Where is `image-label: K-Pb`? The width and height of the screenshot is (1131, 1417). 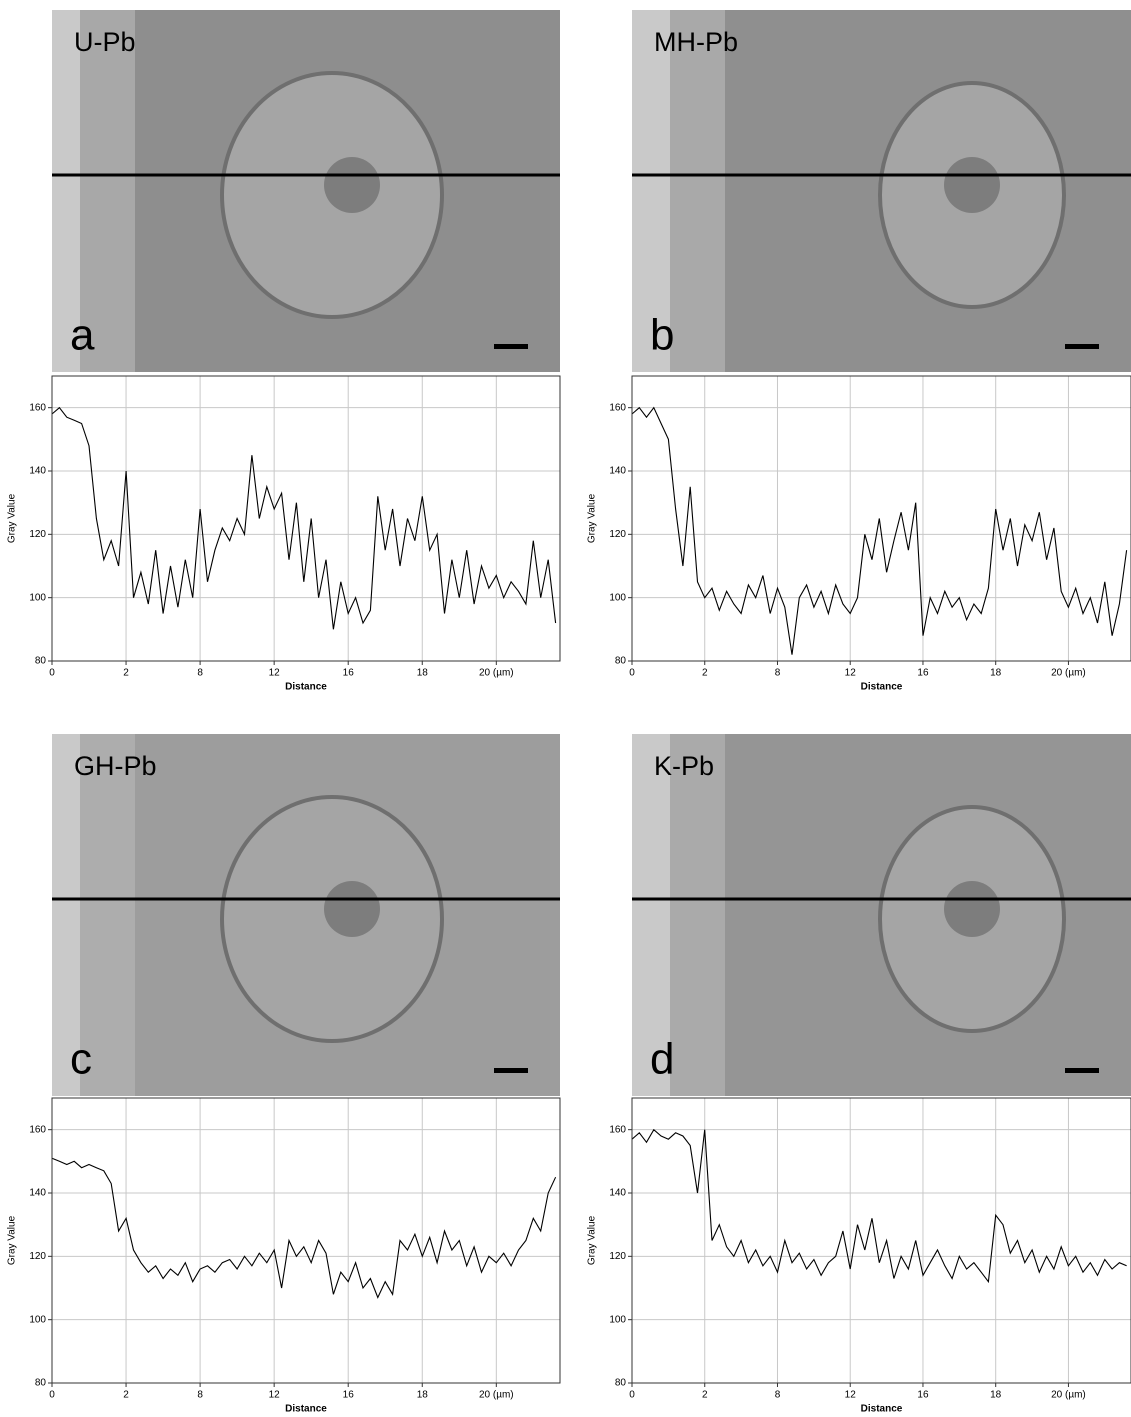 image-label: K-Pb is located at coordinates (684, 766).